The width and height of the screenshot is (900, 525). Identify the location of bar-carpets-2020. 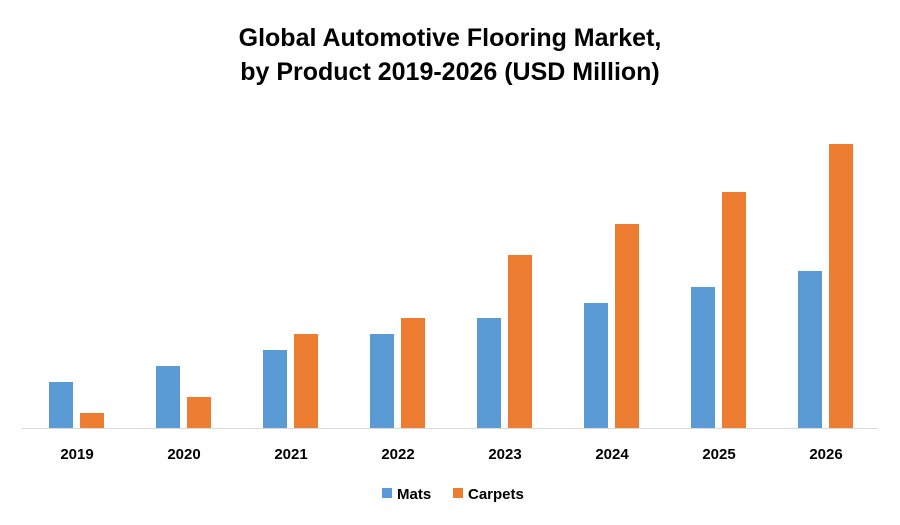
(199, 412).